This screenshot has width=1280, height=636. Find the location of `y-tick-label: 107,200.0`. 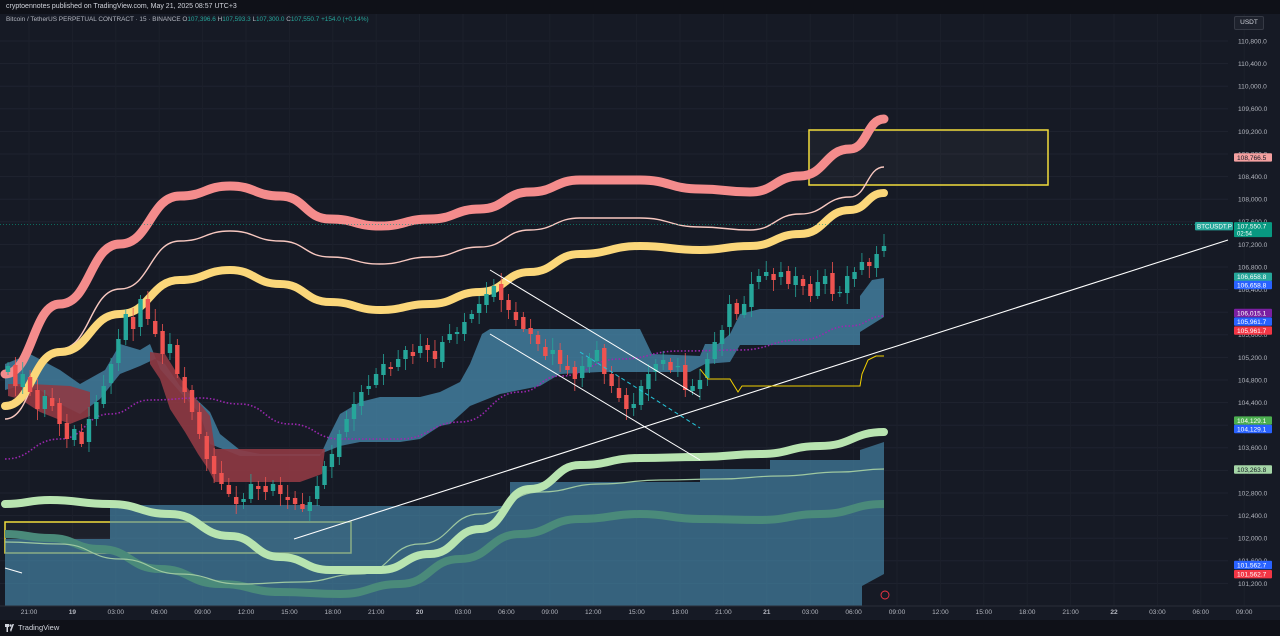

y-tick-label: 107,200.0 is located at coordinates (1253, 245).